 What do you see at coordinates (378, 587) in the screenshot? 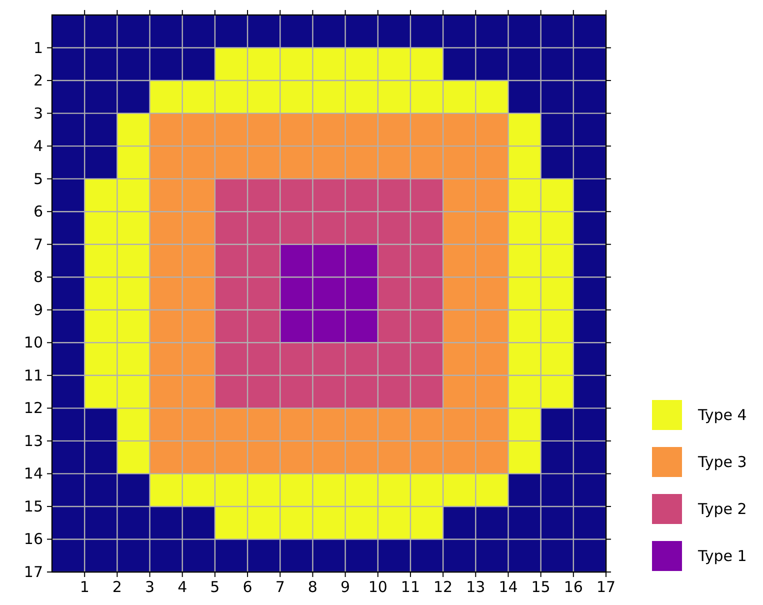
I see `x-tick-label: 10` at bounding box center [378, 587].